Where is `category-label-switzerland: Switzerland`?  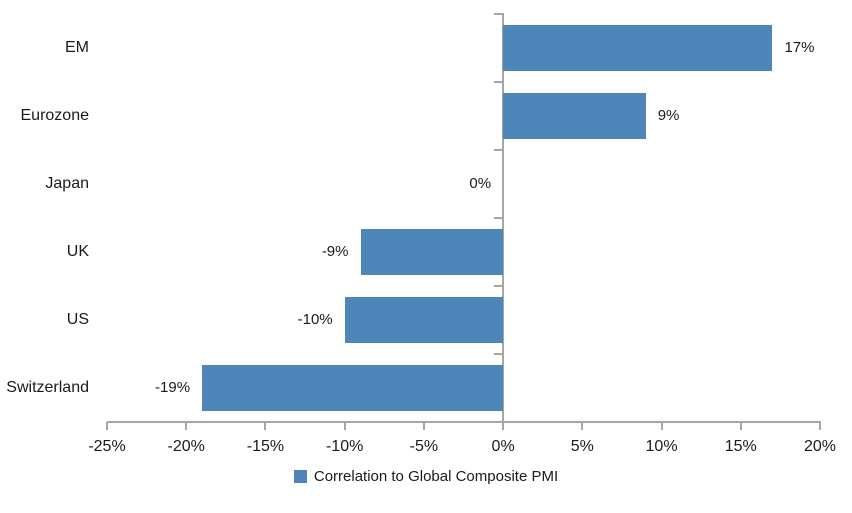
category-label-switzerland: Switzerland is located at coordinates (47, 387).